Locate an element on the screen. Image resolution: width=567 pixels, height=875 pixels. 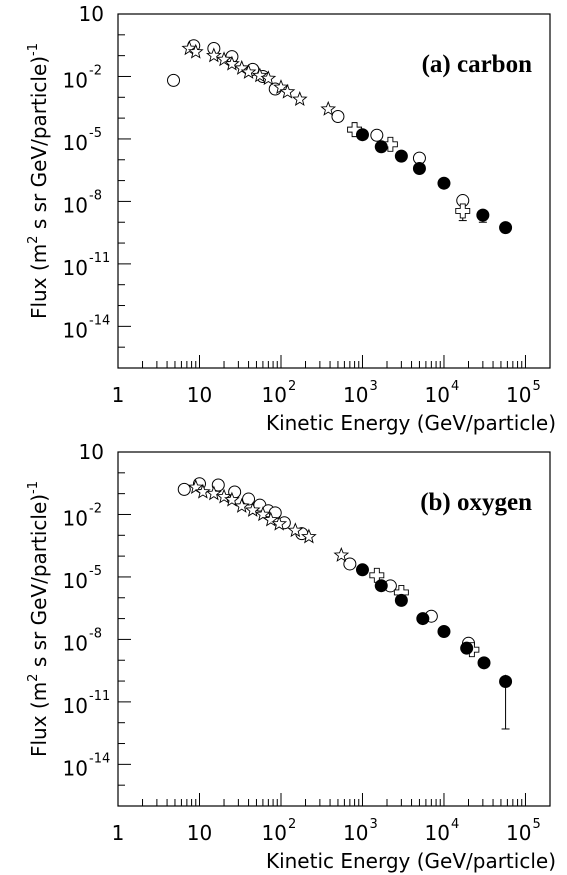
open-cross-point is located at coordinates (463, 211).